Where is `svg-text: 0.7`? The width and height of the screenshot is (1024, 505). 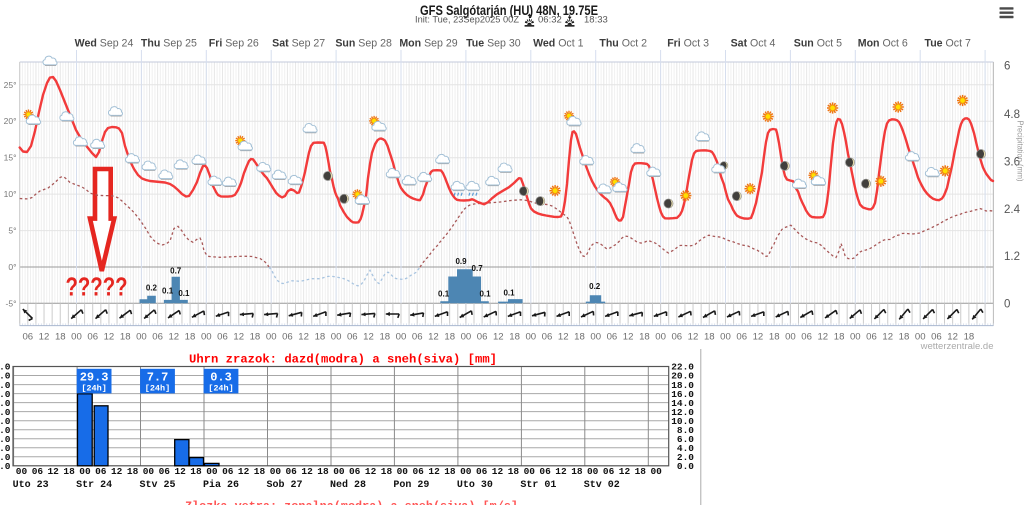
svg-text: 0.7 is located at coordinates (478, 268).